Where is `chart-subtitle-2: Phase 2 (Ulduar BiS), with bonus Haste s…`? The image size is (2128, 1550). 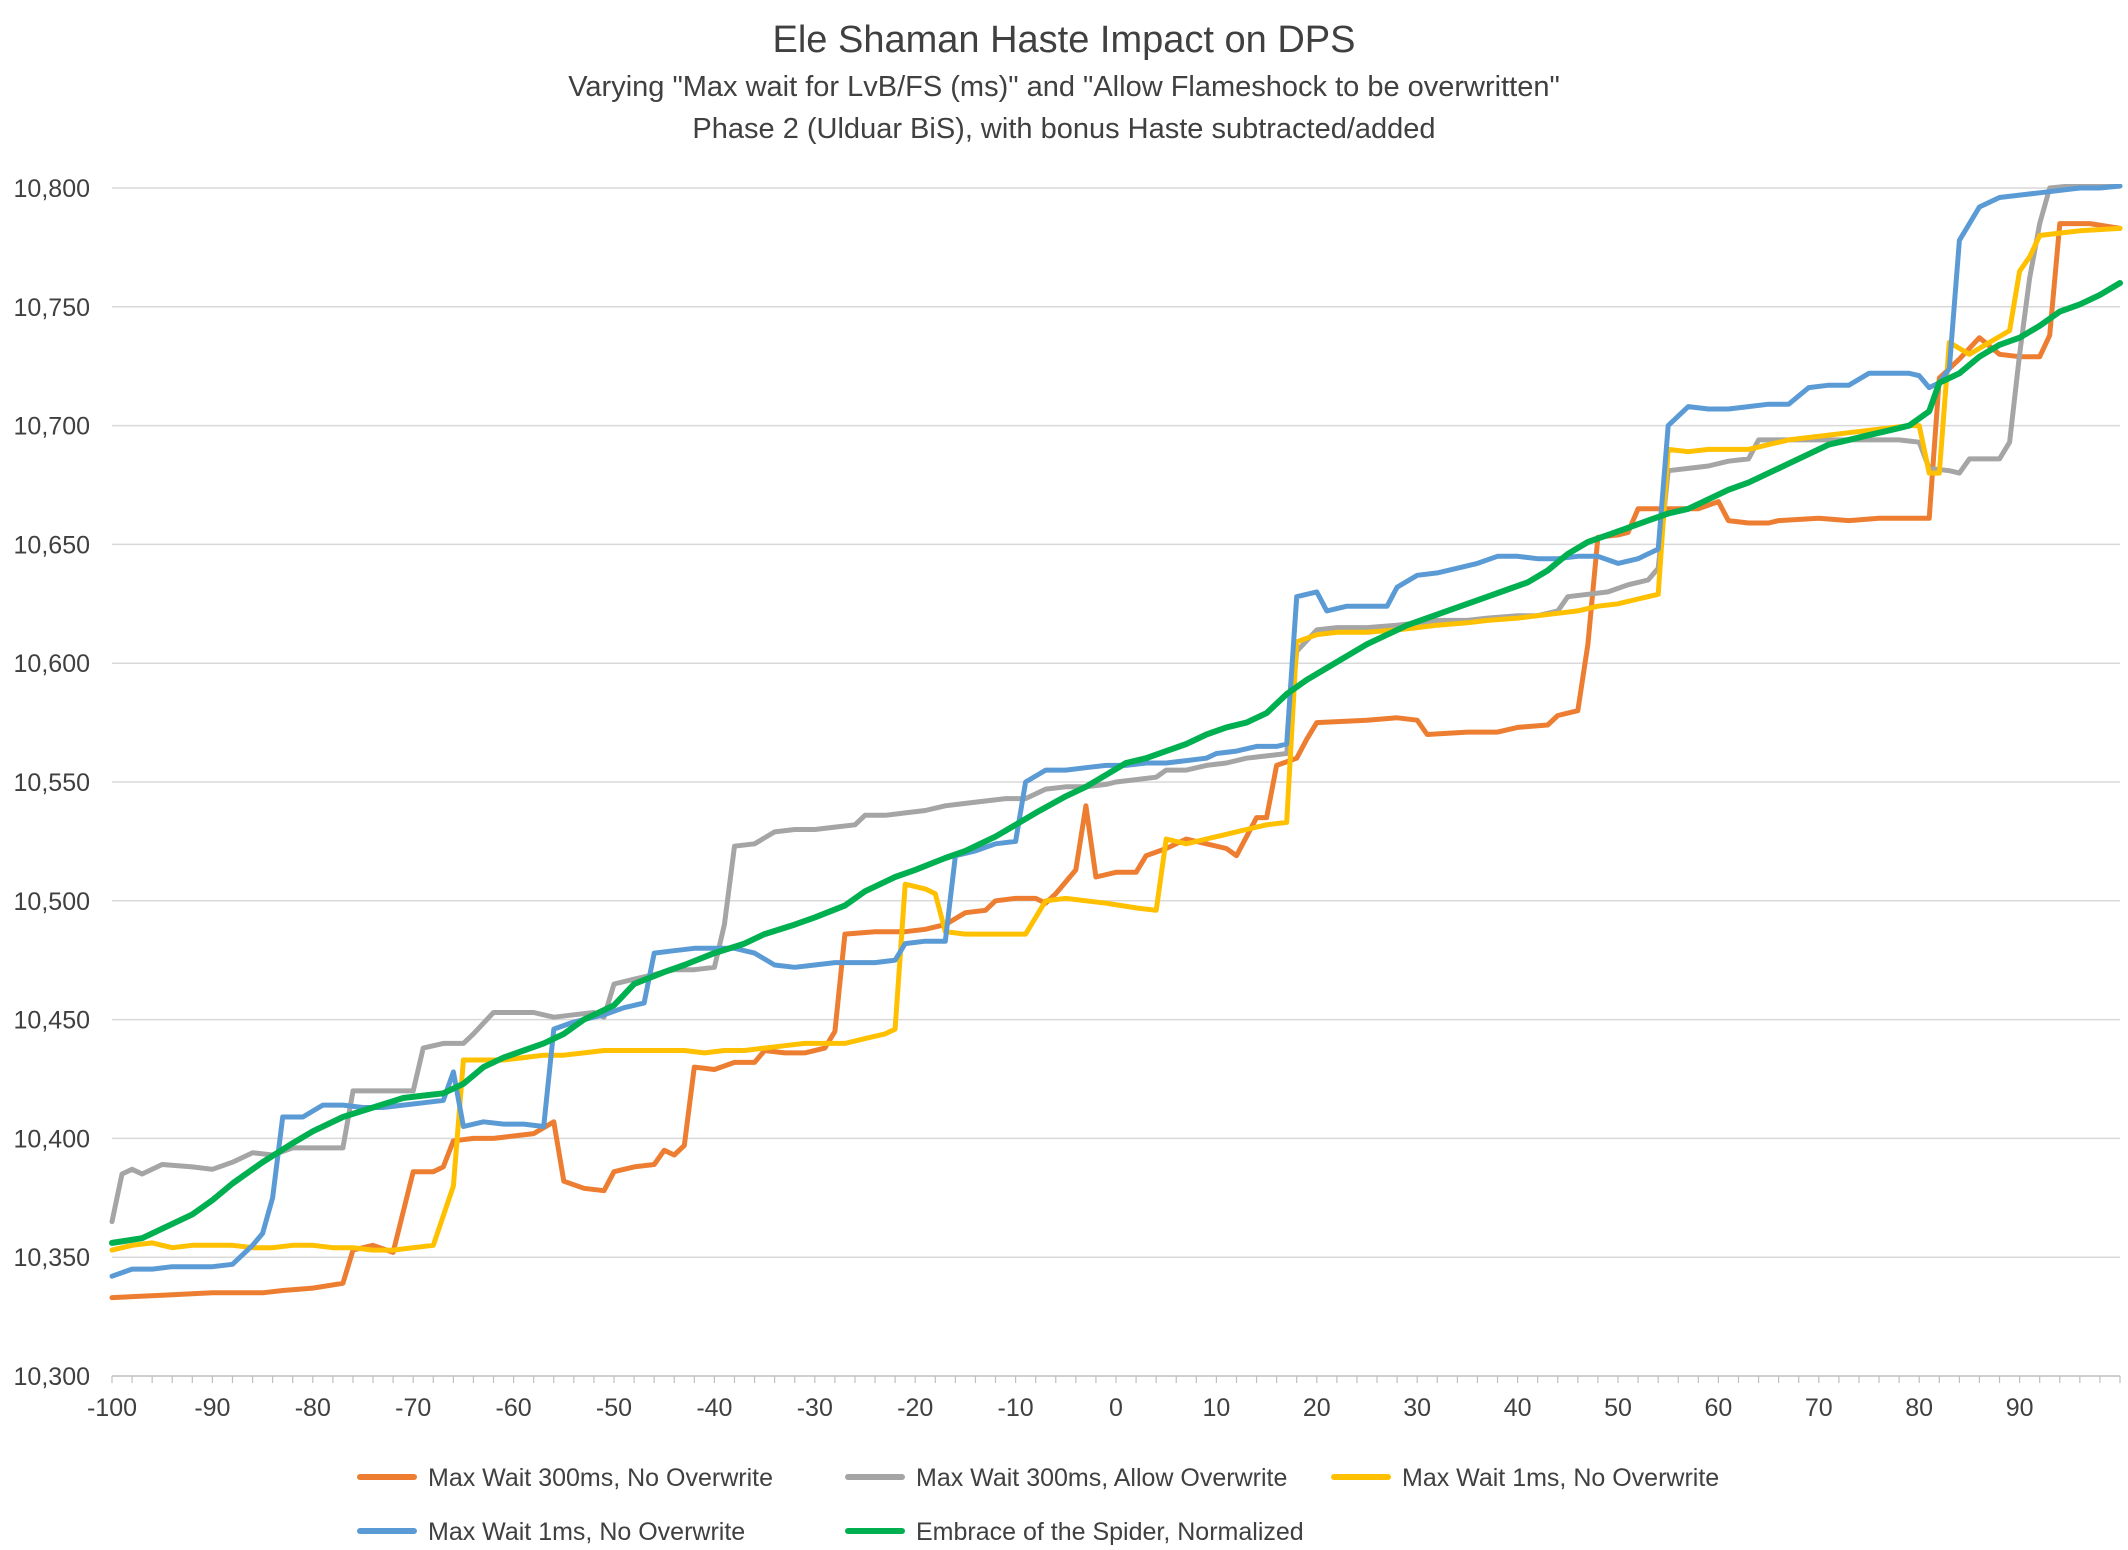 chart-subtitle-2: Phase 2 (Ulduar BiS), with bonus Haste s… is located at coordinates (1063, 129).